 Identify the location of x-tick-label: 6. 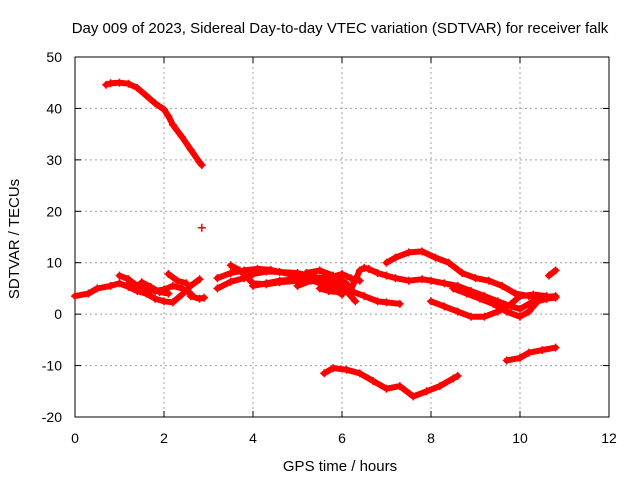
(342, 438).